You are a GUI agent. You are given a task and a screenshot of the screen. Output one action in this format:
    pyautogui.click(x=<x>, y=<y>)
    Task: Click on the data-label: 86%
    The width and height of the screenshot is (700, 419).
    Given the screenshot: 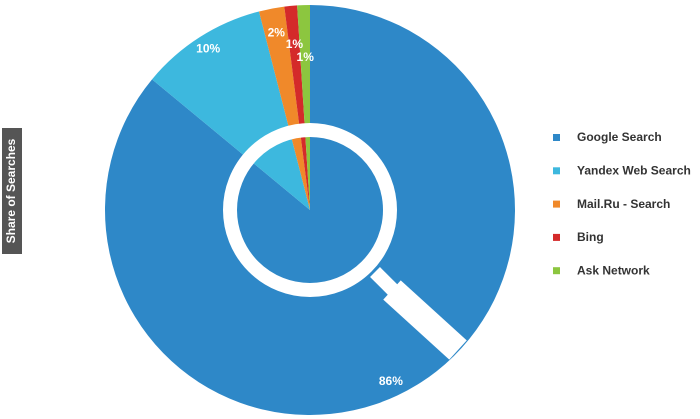 What is the action you would take?
    pyautogui.click(x=391, y=381)
    